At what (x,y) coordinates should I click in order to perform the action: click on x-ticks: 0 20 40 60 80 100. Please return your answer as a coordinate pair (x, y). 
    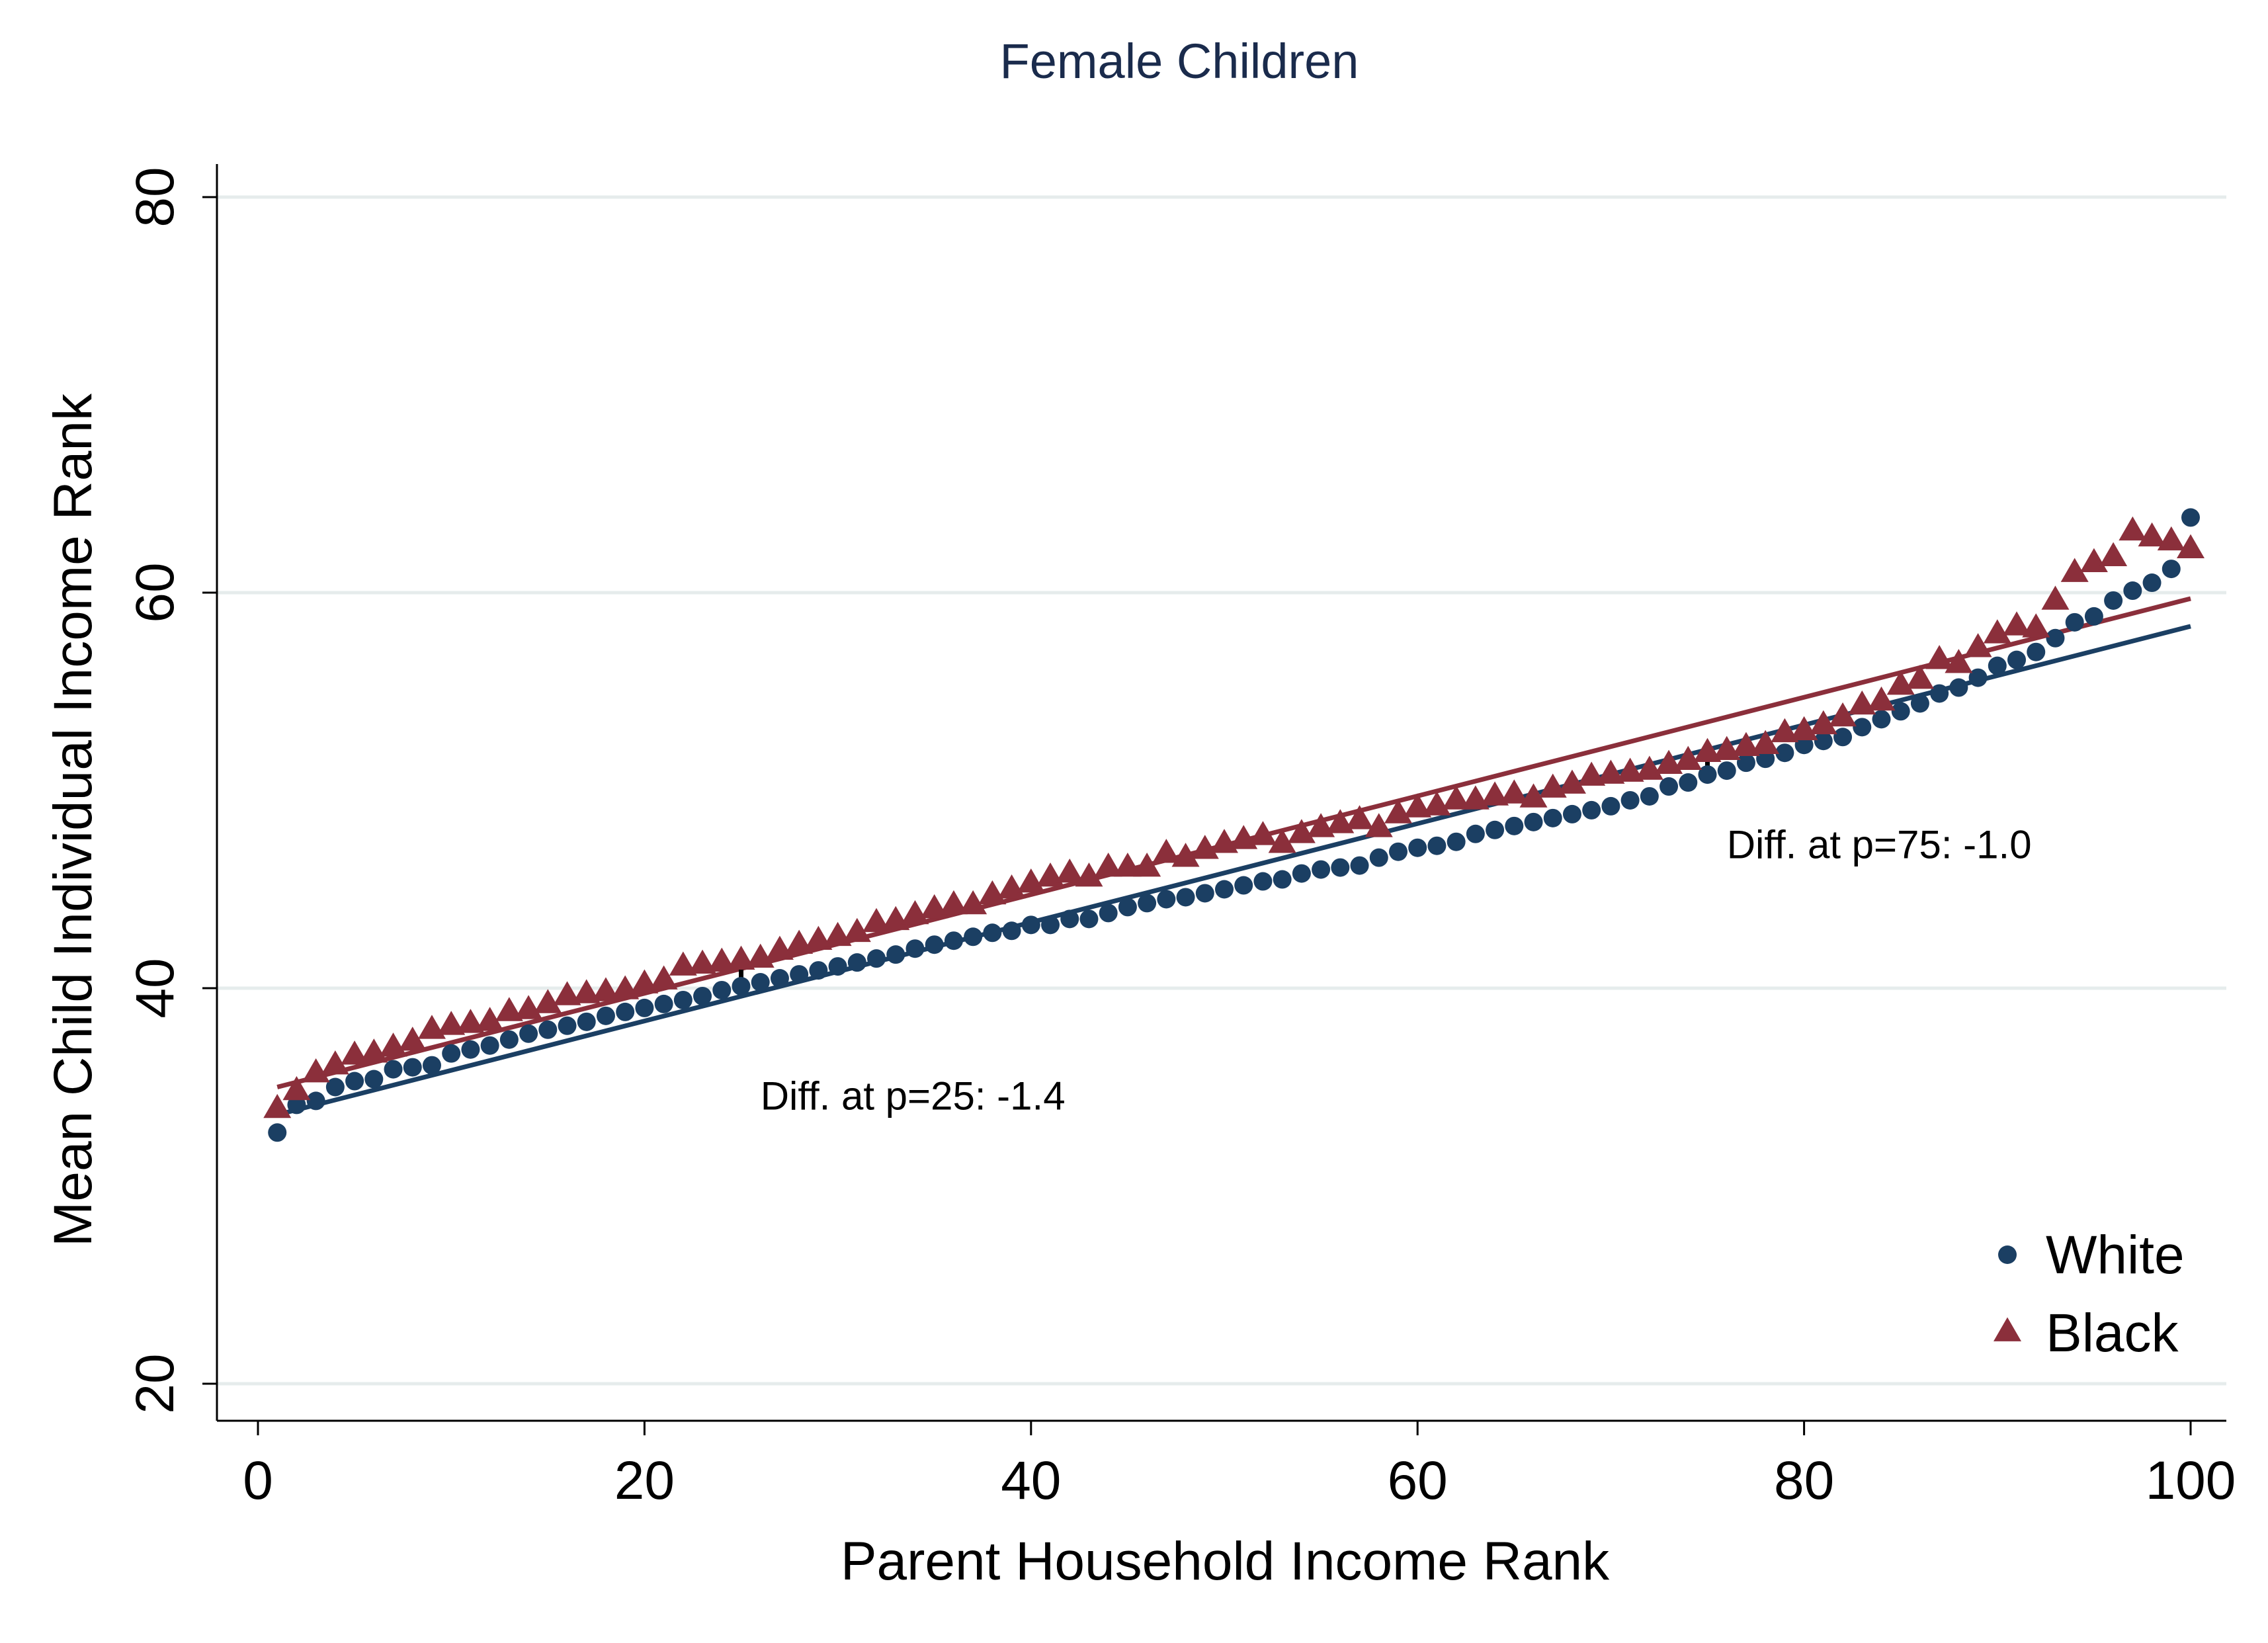
    Looking at the image, I should click on (1239, 1466).